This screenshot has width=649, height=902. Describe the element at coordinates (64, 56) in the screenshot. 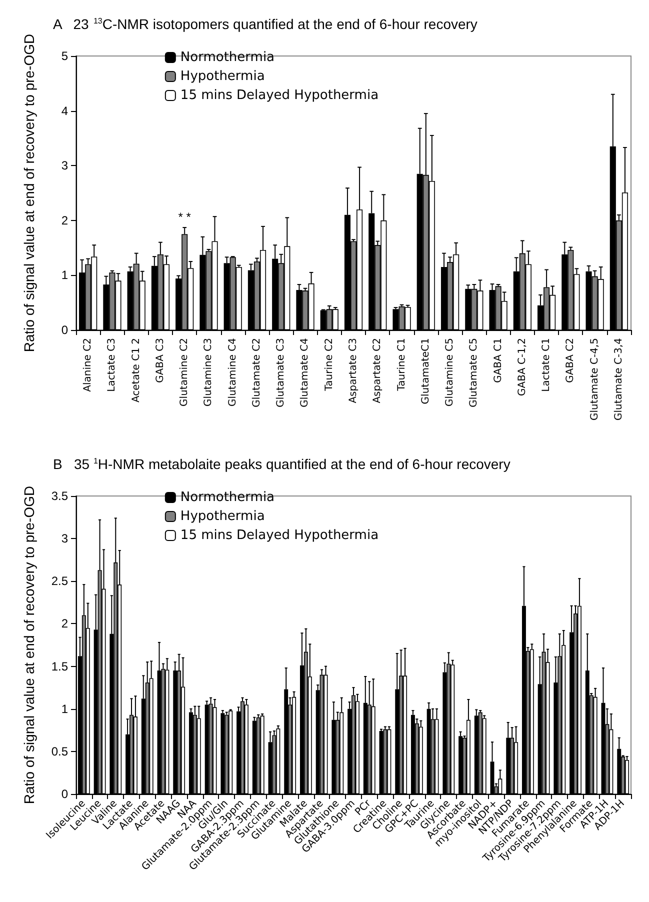

I see `y-tick-label: 5` at that location.